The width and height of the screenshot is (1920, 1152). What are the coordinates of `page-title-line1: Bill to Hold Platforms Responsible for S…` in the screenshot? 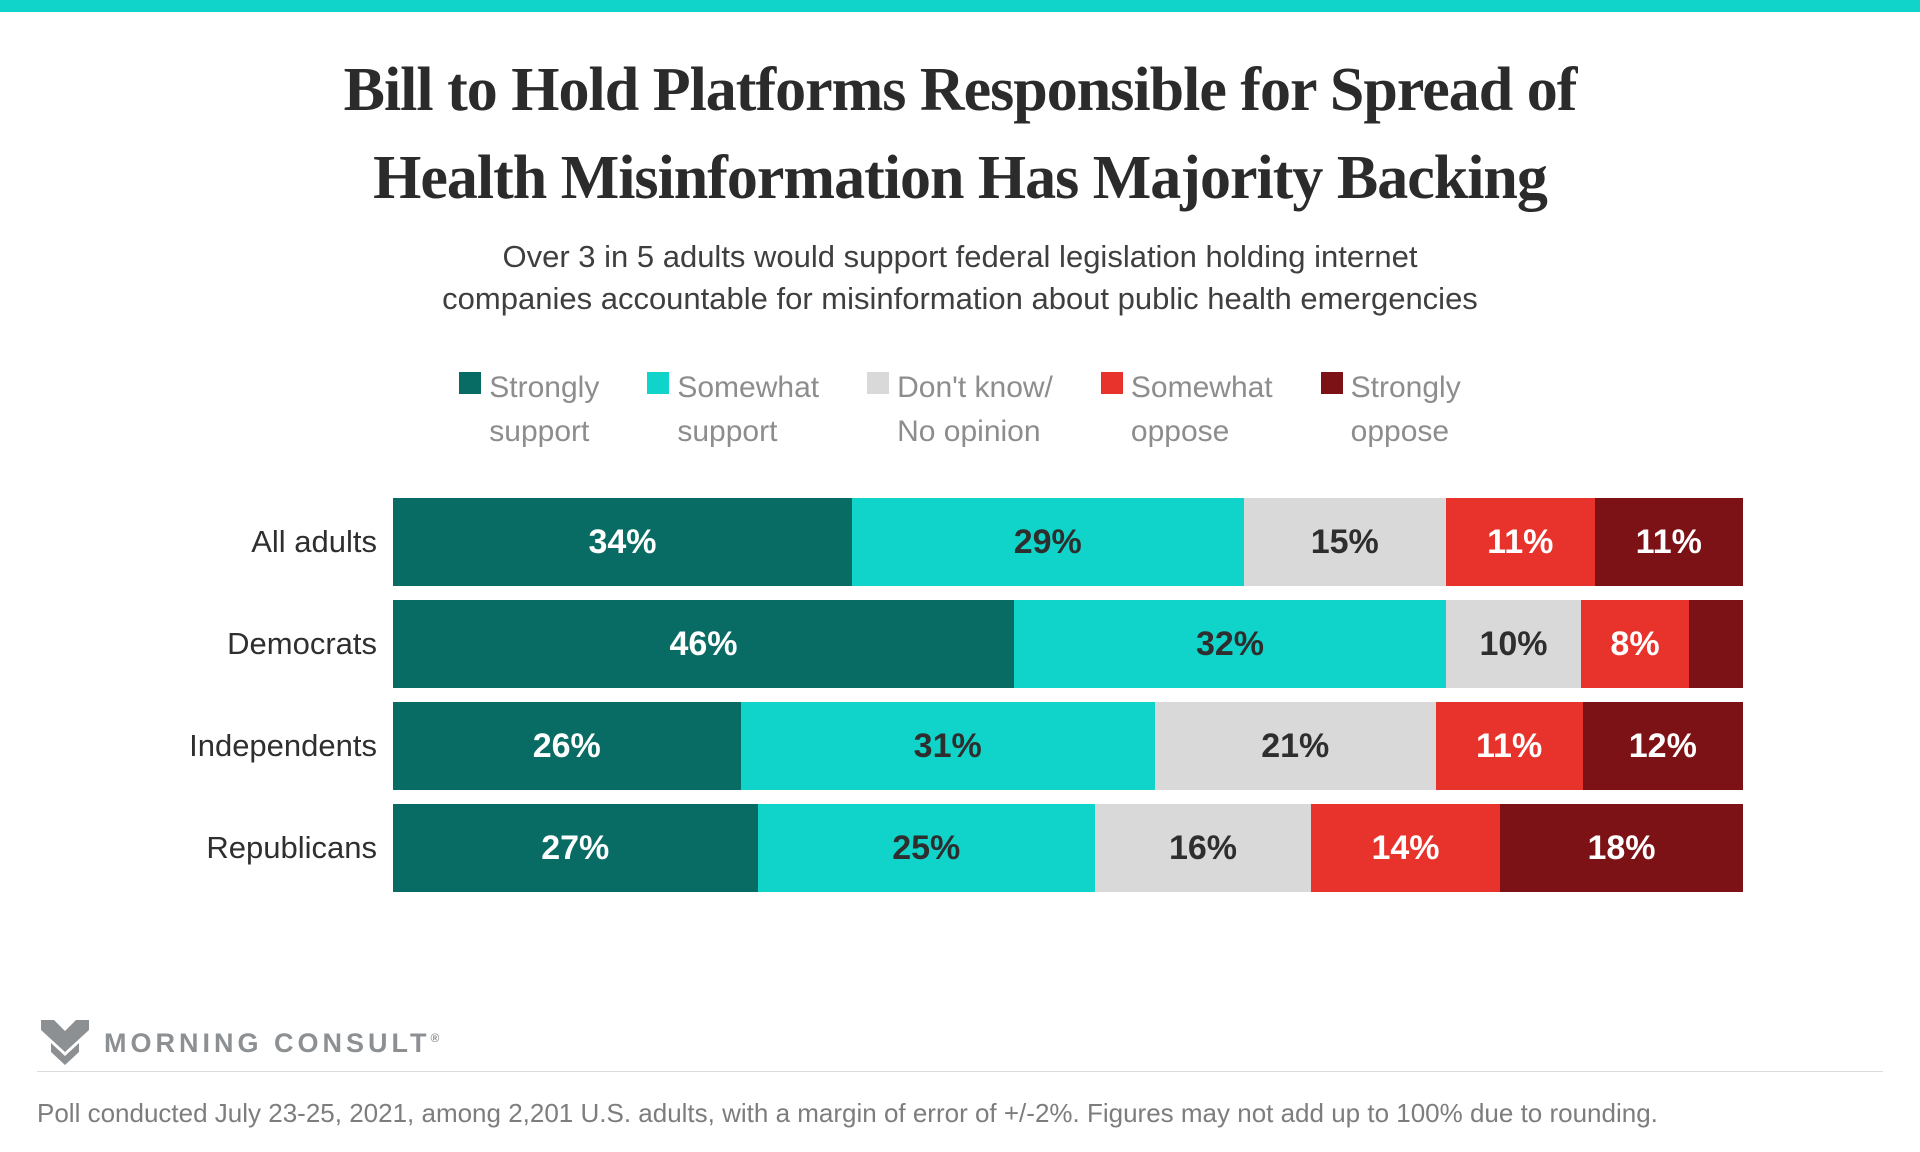 It's located at (960, 90).